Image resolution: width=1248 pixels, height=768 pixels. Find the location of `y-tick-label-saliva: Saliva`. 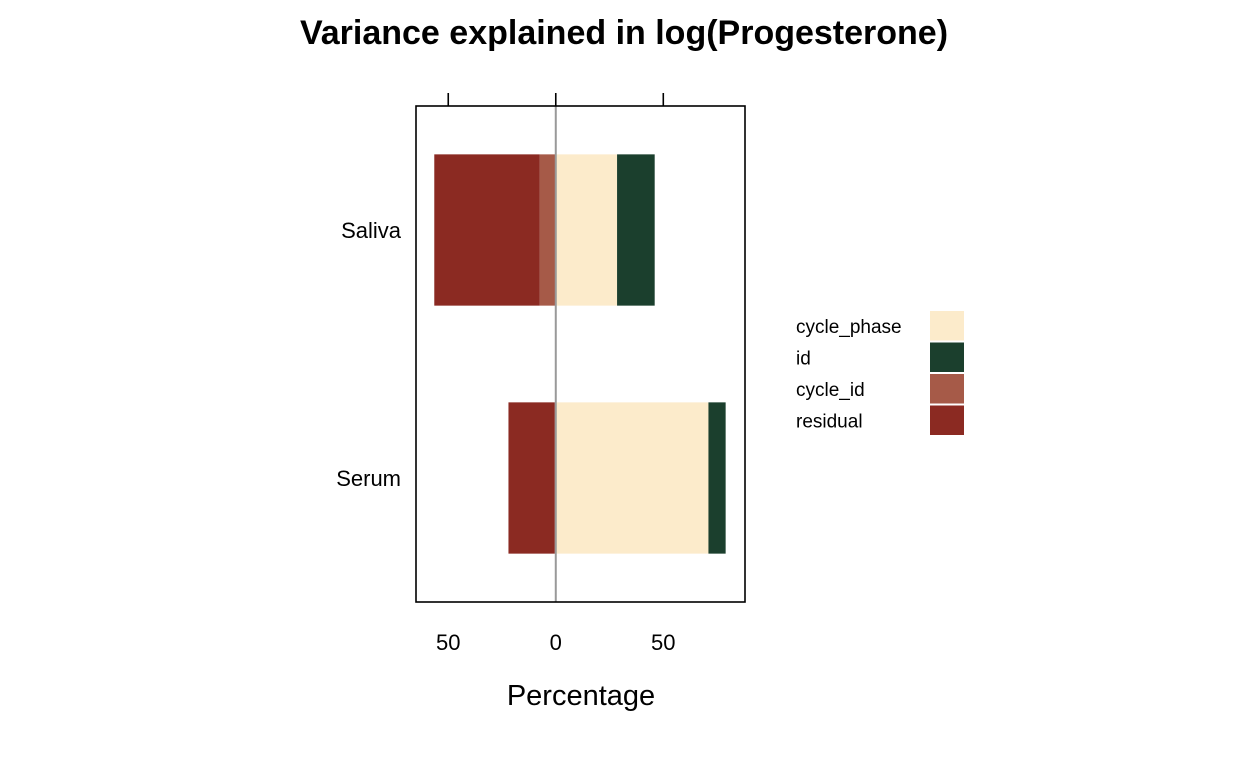

y-tick-label-saliva: Saliva is located at coordinates (371, 230).